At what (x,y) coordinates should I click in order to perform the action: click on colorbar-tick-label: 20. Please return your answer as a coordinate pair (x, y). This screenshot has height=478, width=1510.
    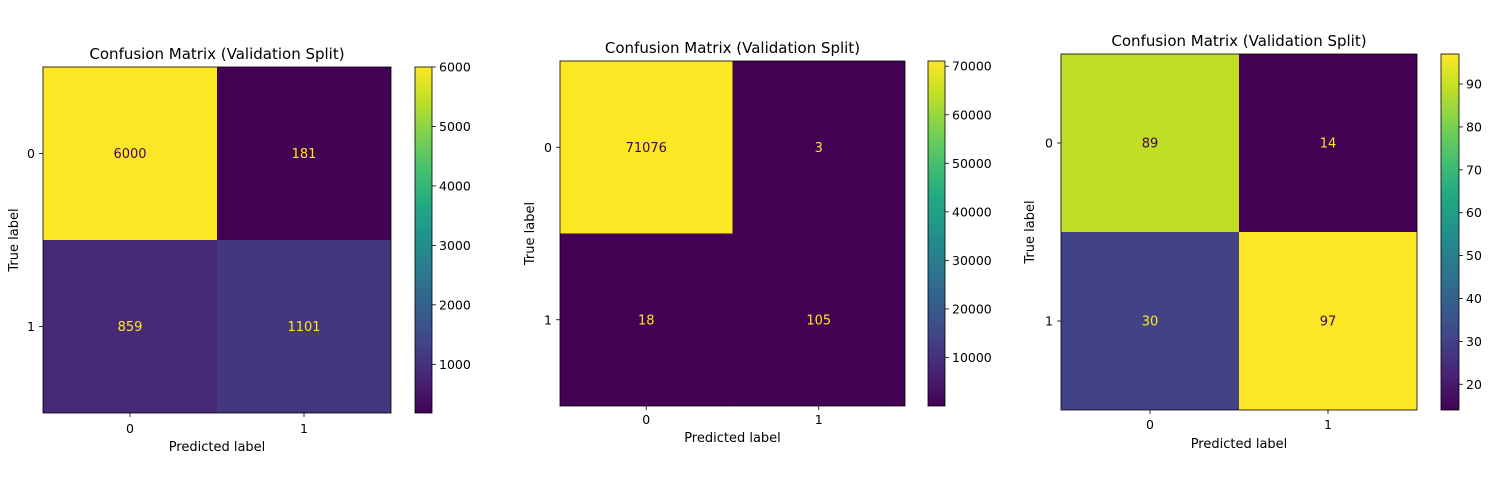
    Looking at the image, I should click on (1474, 384).